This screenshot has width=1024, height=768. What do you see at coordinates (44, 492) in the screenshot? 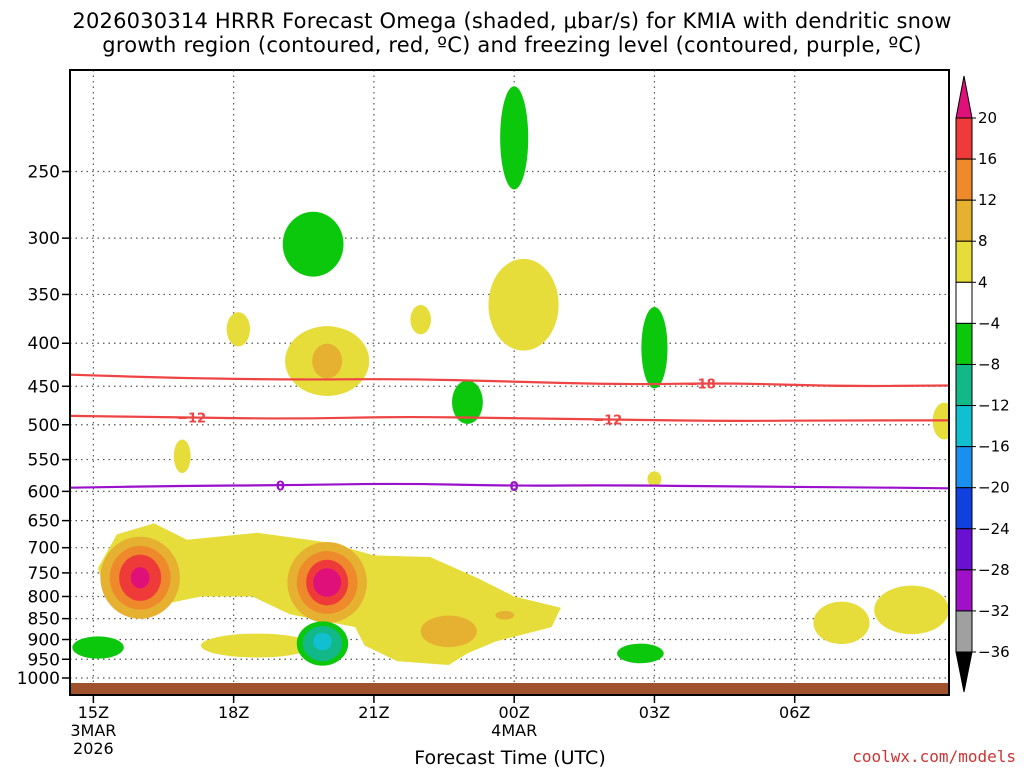
I see `y-tick-label: 600` at bounding box center [44, 492].